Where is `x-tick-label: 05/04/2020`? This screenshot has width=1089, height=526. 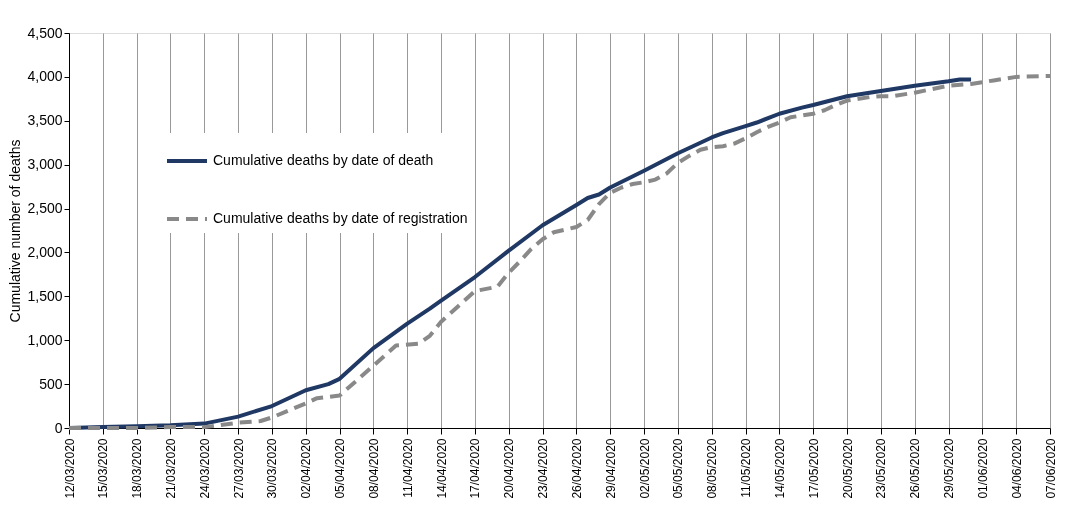
x-tick-label: 05/04/2020 is located at coordinates (340, 468).